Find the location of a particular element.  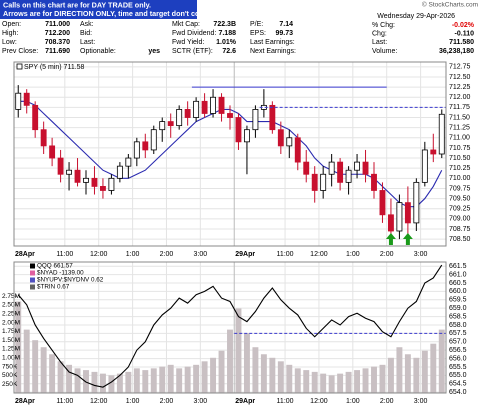

x-tick-label: 2:00 is located at coordinates (167, 254).